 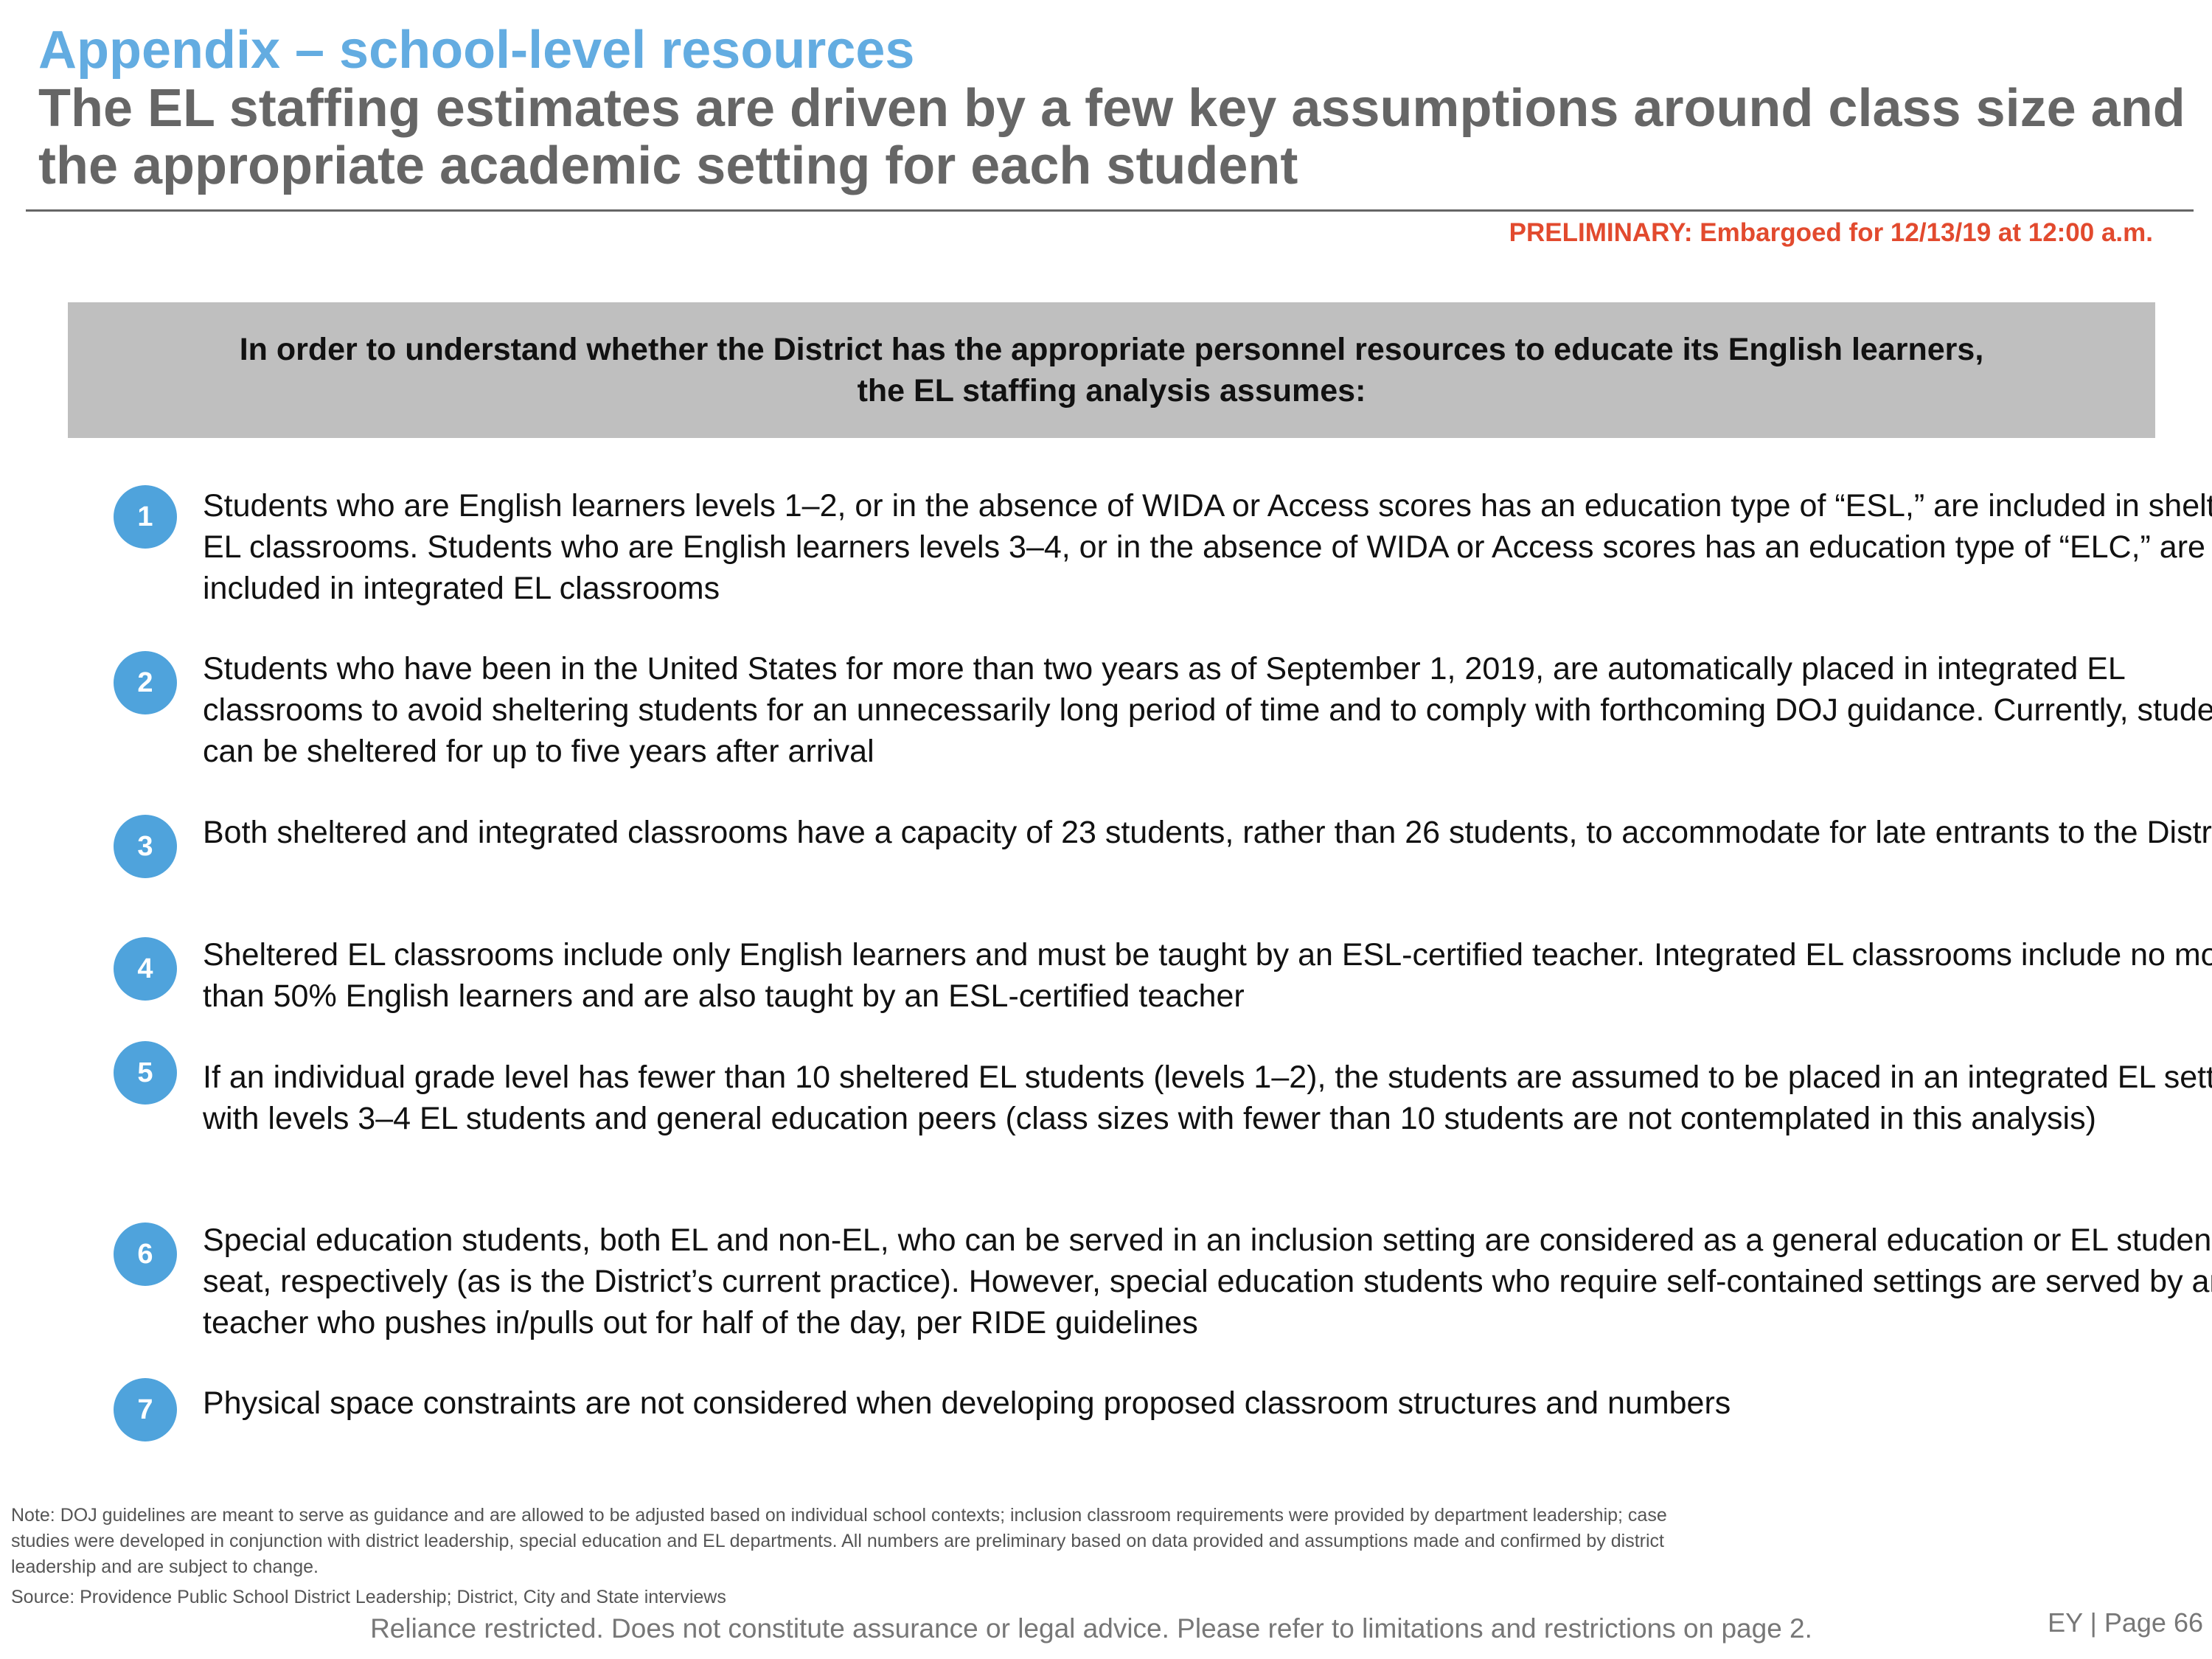 What do you see at coordinates (145, 1409) in the screenshot?
I see `number-badge-icon: 7` at bounding box center [145, 1409].